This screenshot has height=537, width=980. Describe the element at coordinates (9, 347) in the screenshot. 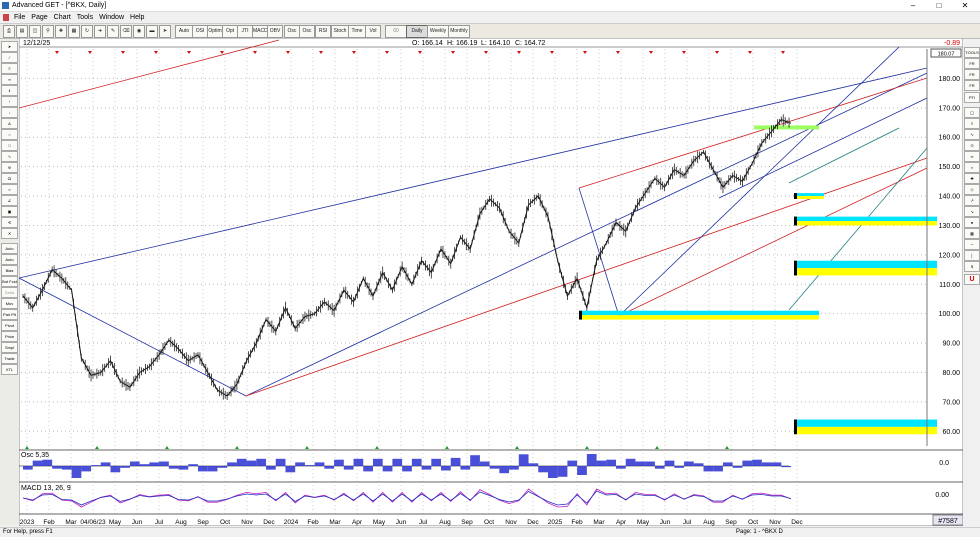

I see `left-smpl-gann: Smpl Gann` at that location.